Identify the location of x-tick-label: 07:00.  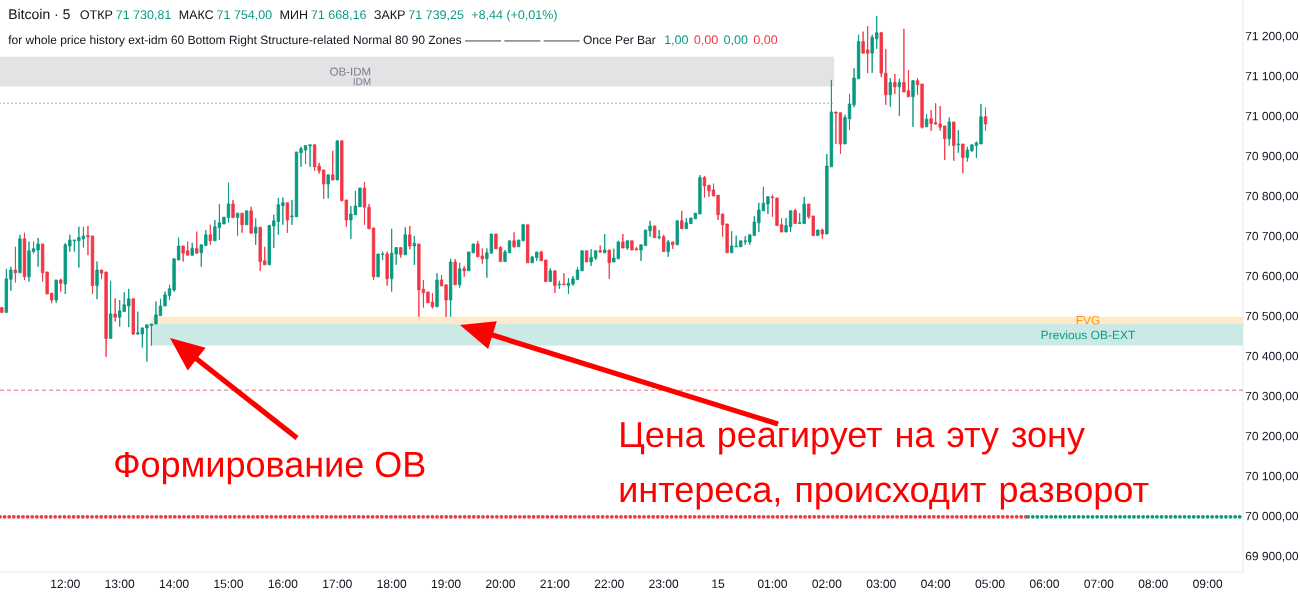
(1099, 584).